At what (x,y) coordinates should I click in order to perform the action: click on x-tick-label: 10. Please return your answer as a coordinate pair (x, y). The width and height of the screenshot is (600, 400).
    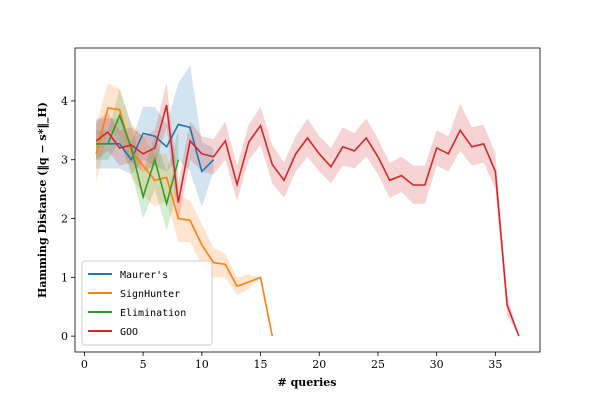
    Looking at the image, I should click on (202, 364).